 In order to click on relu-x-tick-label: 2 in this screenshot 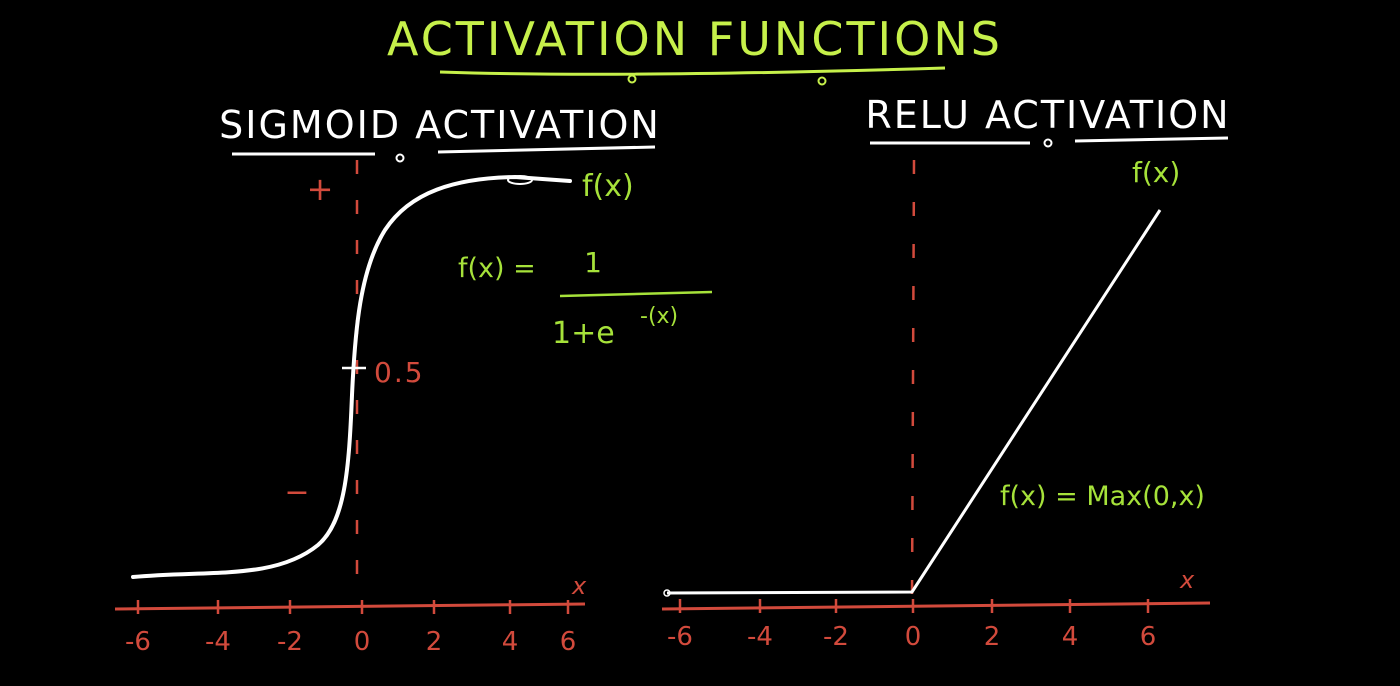, I will do `click(992, 637)`.